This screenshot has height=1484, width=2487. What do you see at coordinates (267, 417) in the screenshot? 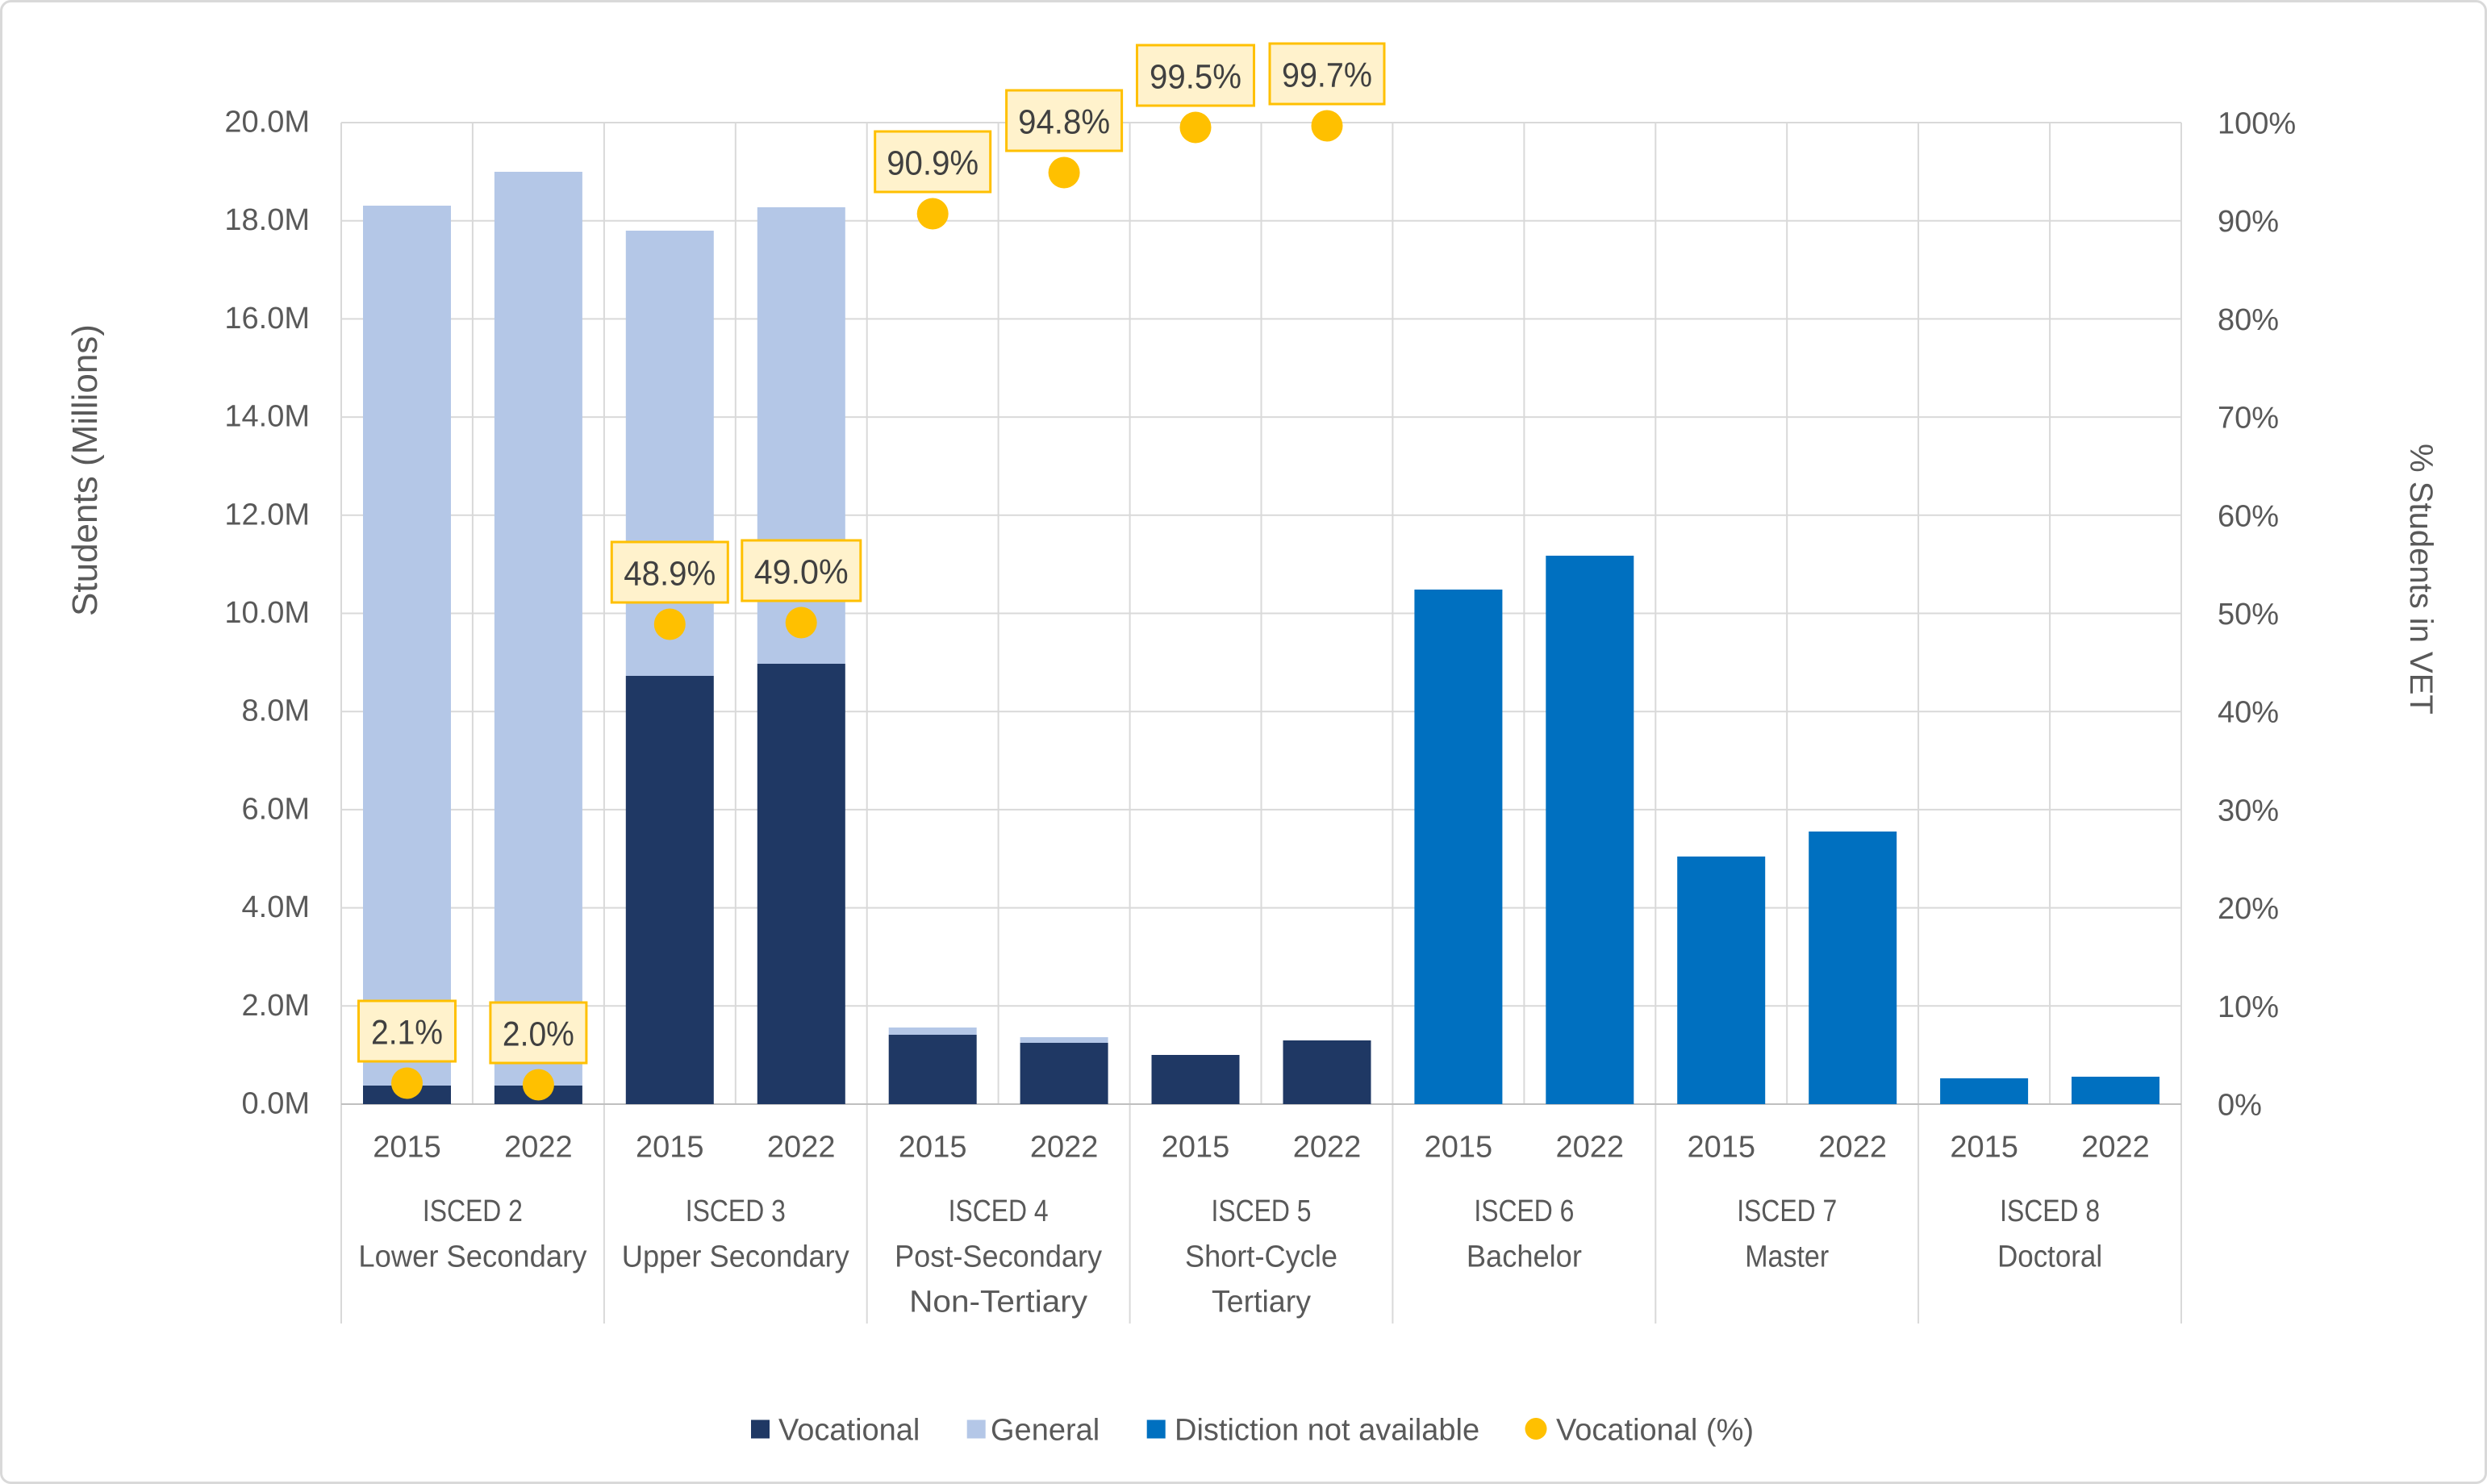
I see `svg-text: 14.0M` at bounding box center [267, 417].